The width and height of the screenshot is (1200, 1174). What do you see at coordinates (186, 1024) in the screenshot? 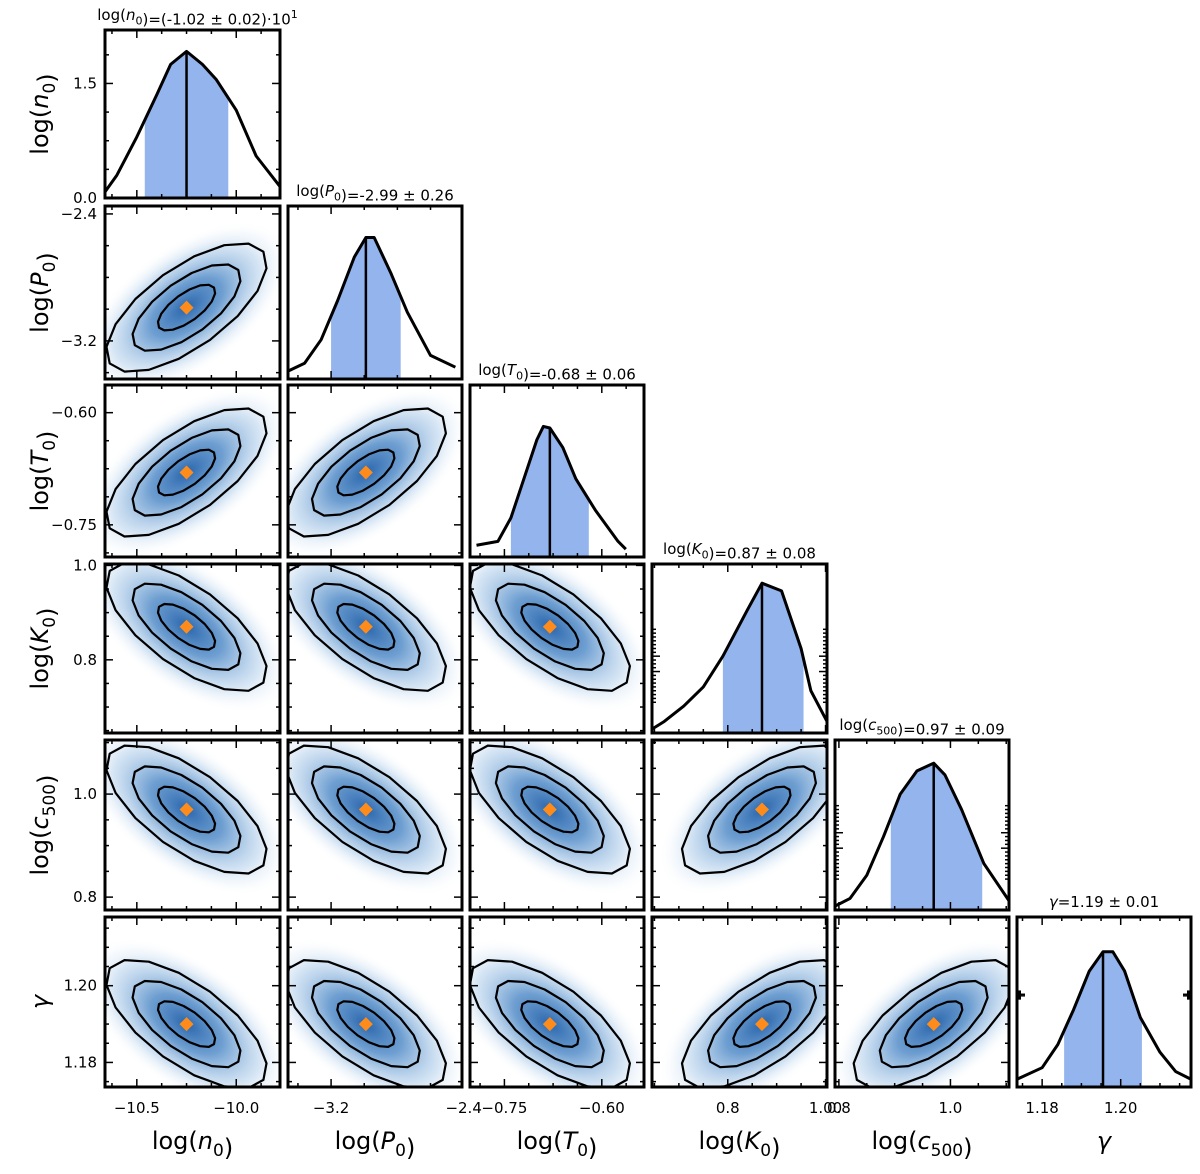
I see `contour-2σ-5-0` at bounding box center [186, 1024].